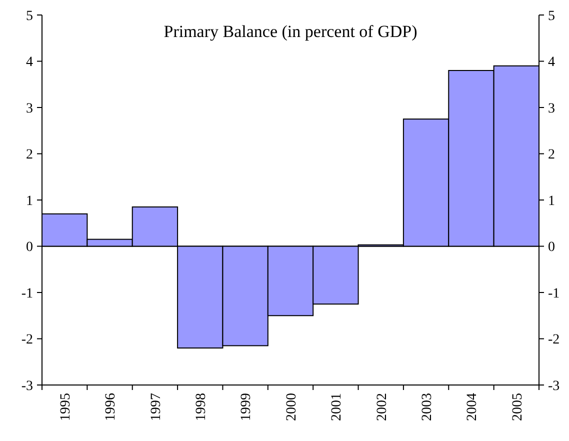  What do you see at coordinates (111, 407) in the screenshot?
I see `x-tick-label: 1996` at bounding box center [111, 407].